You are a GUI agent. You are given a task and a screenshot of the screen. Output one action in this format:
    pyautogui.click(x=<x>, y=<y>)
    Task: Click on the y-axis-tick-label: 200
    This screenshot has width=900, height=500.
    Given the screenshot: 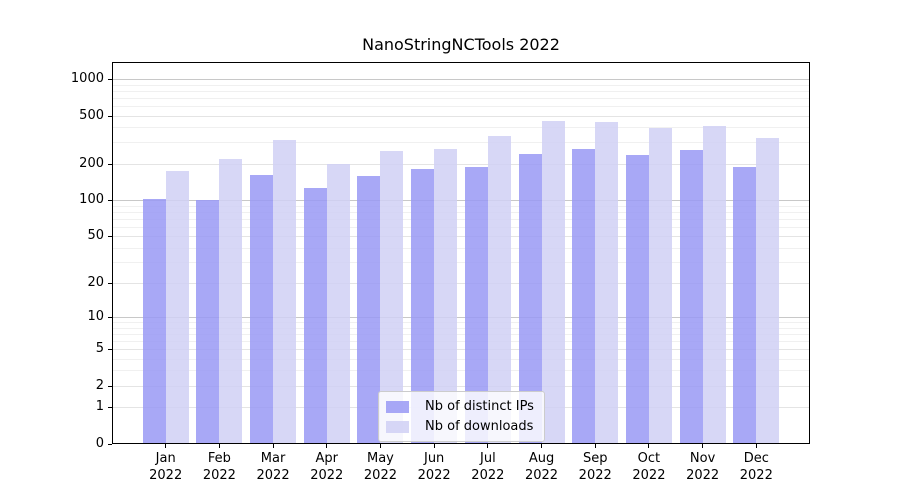 What is the action you would take?
    pyautogui.click(x=91, y=163)
    